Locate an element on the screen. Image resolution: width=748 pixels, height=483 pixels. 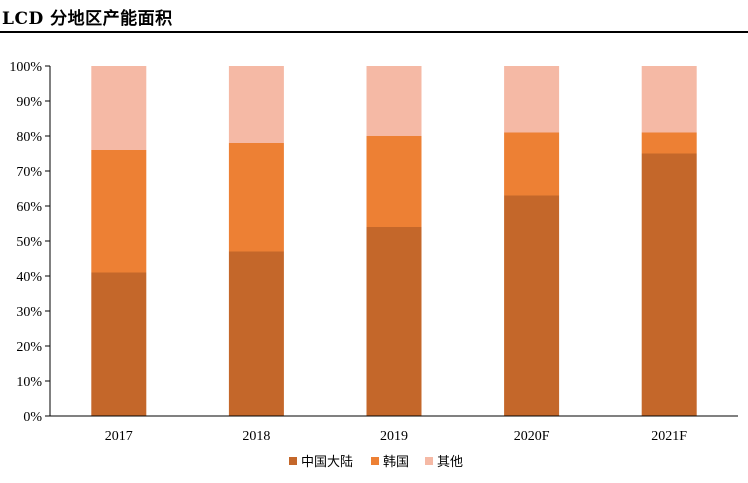
x-tick-label: 2017 is located at coordinates (119, 436).